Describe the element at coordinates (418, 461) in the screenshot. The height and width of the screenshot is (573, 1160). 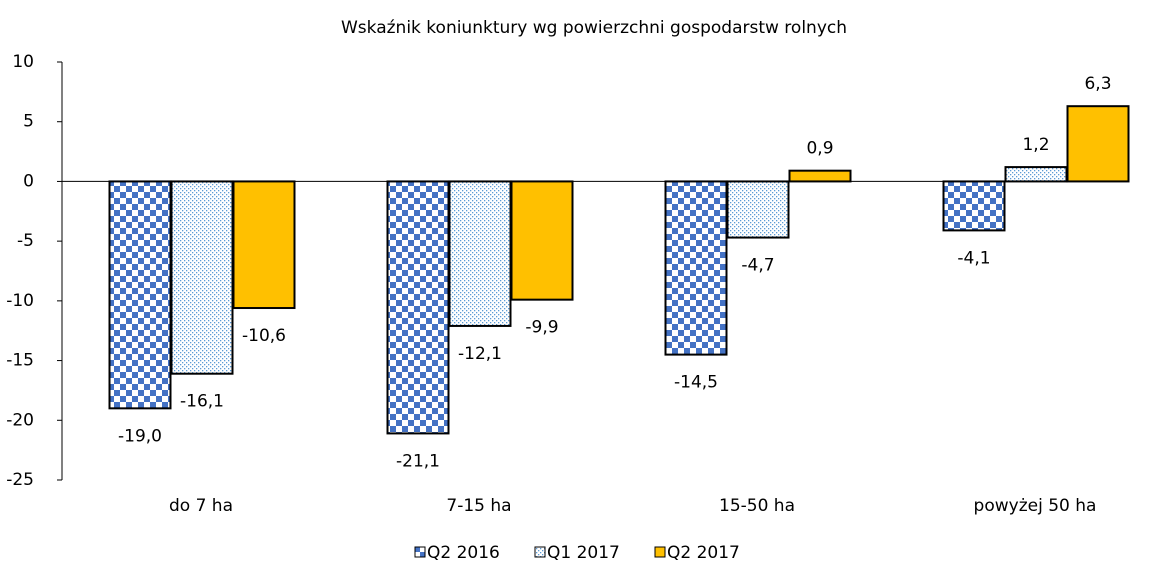
I see `value-label: -21,1` at that location.